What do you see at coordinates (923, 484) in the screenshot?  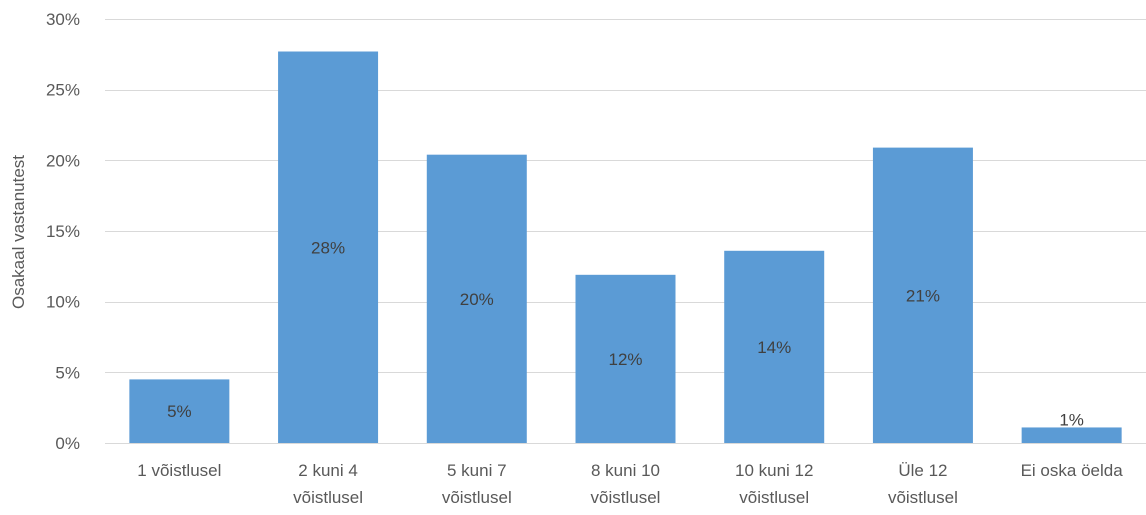 I see `category-label: Üle 12 võistlusel` at bounding box center [923, 484].